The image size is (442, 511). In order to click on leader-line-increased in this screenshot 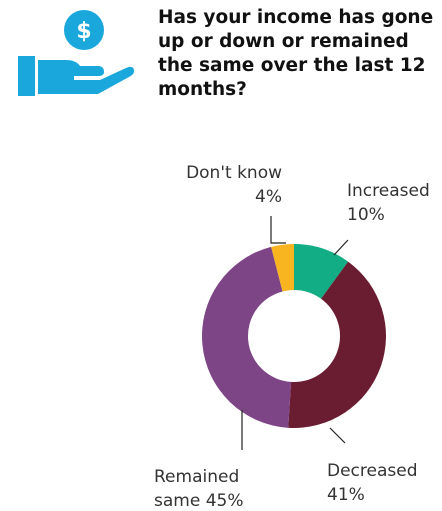, I will do `click(341, 247)`.